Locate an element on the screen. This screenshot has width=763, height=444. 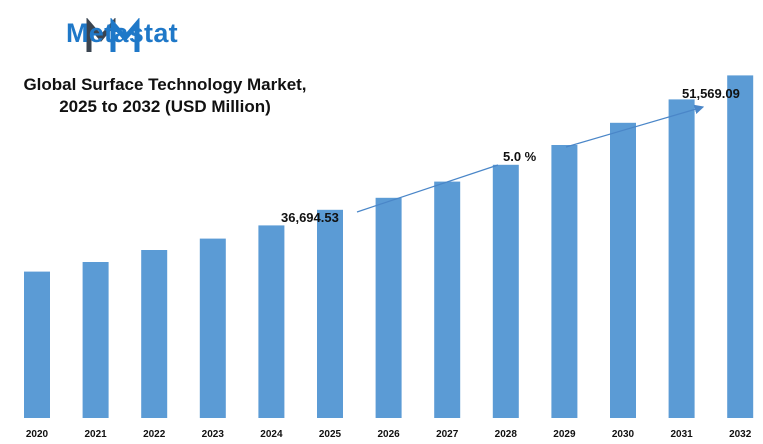
start-value-label: 36,694.53 is located at coordinates (310, 217).